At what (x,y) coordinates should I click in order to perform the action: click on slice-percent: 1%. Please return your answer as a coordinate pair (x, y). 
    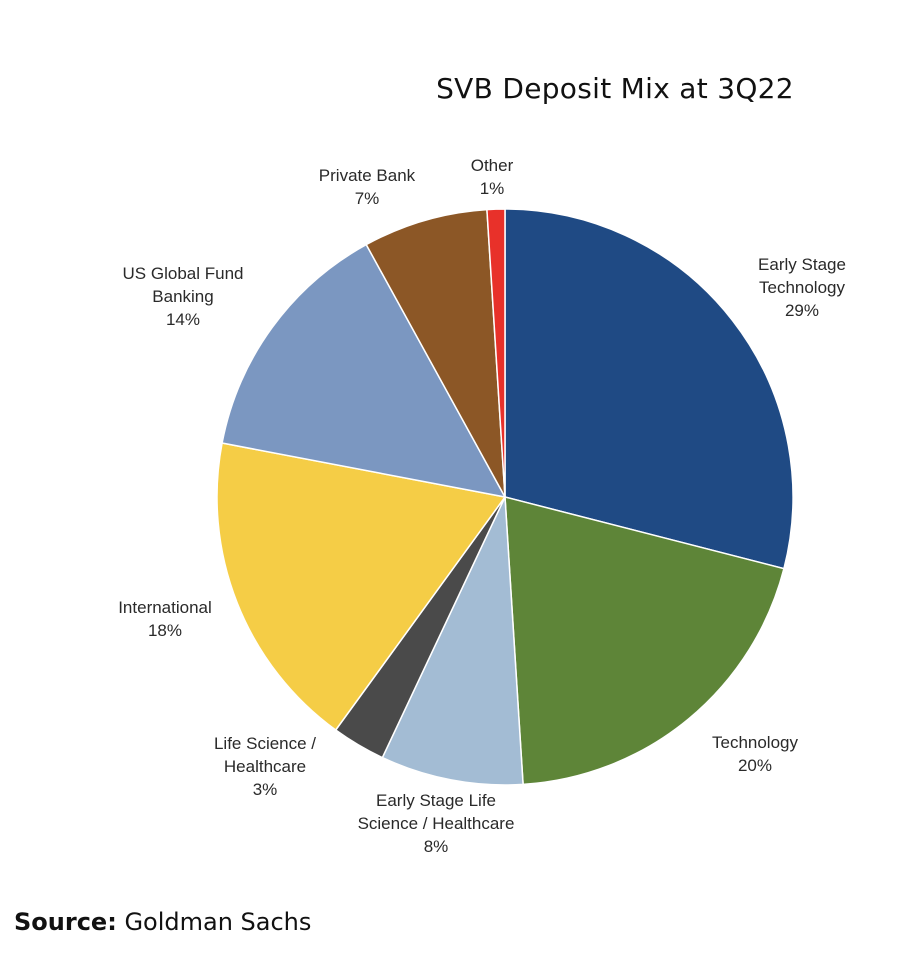
    Looking at the image, I should click on (492, 188).